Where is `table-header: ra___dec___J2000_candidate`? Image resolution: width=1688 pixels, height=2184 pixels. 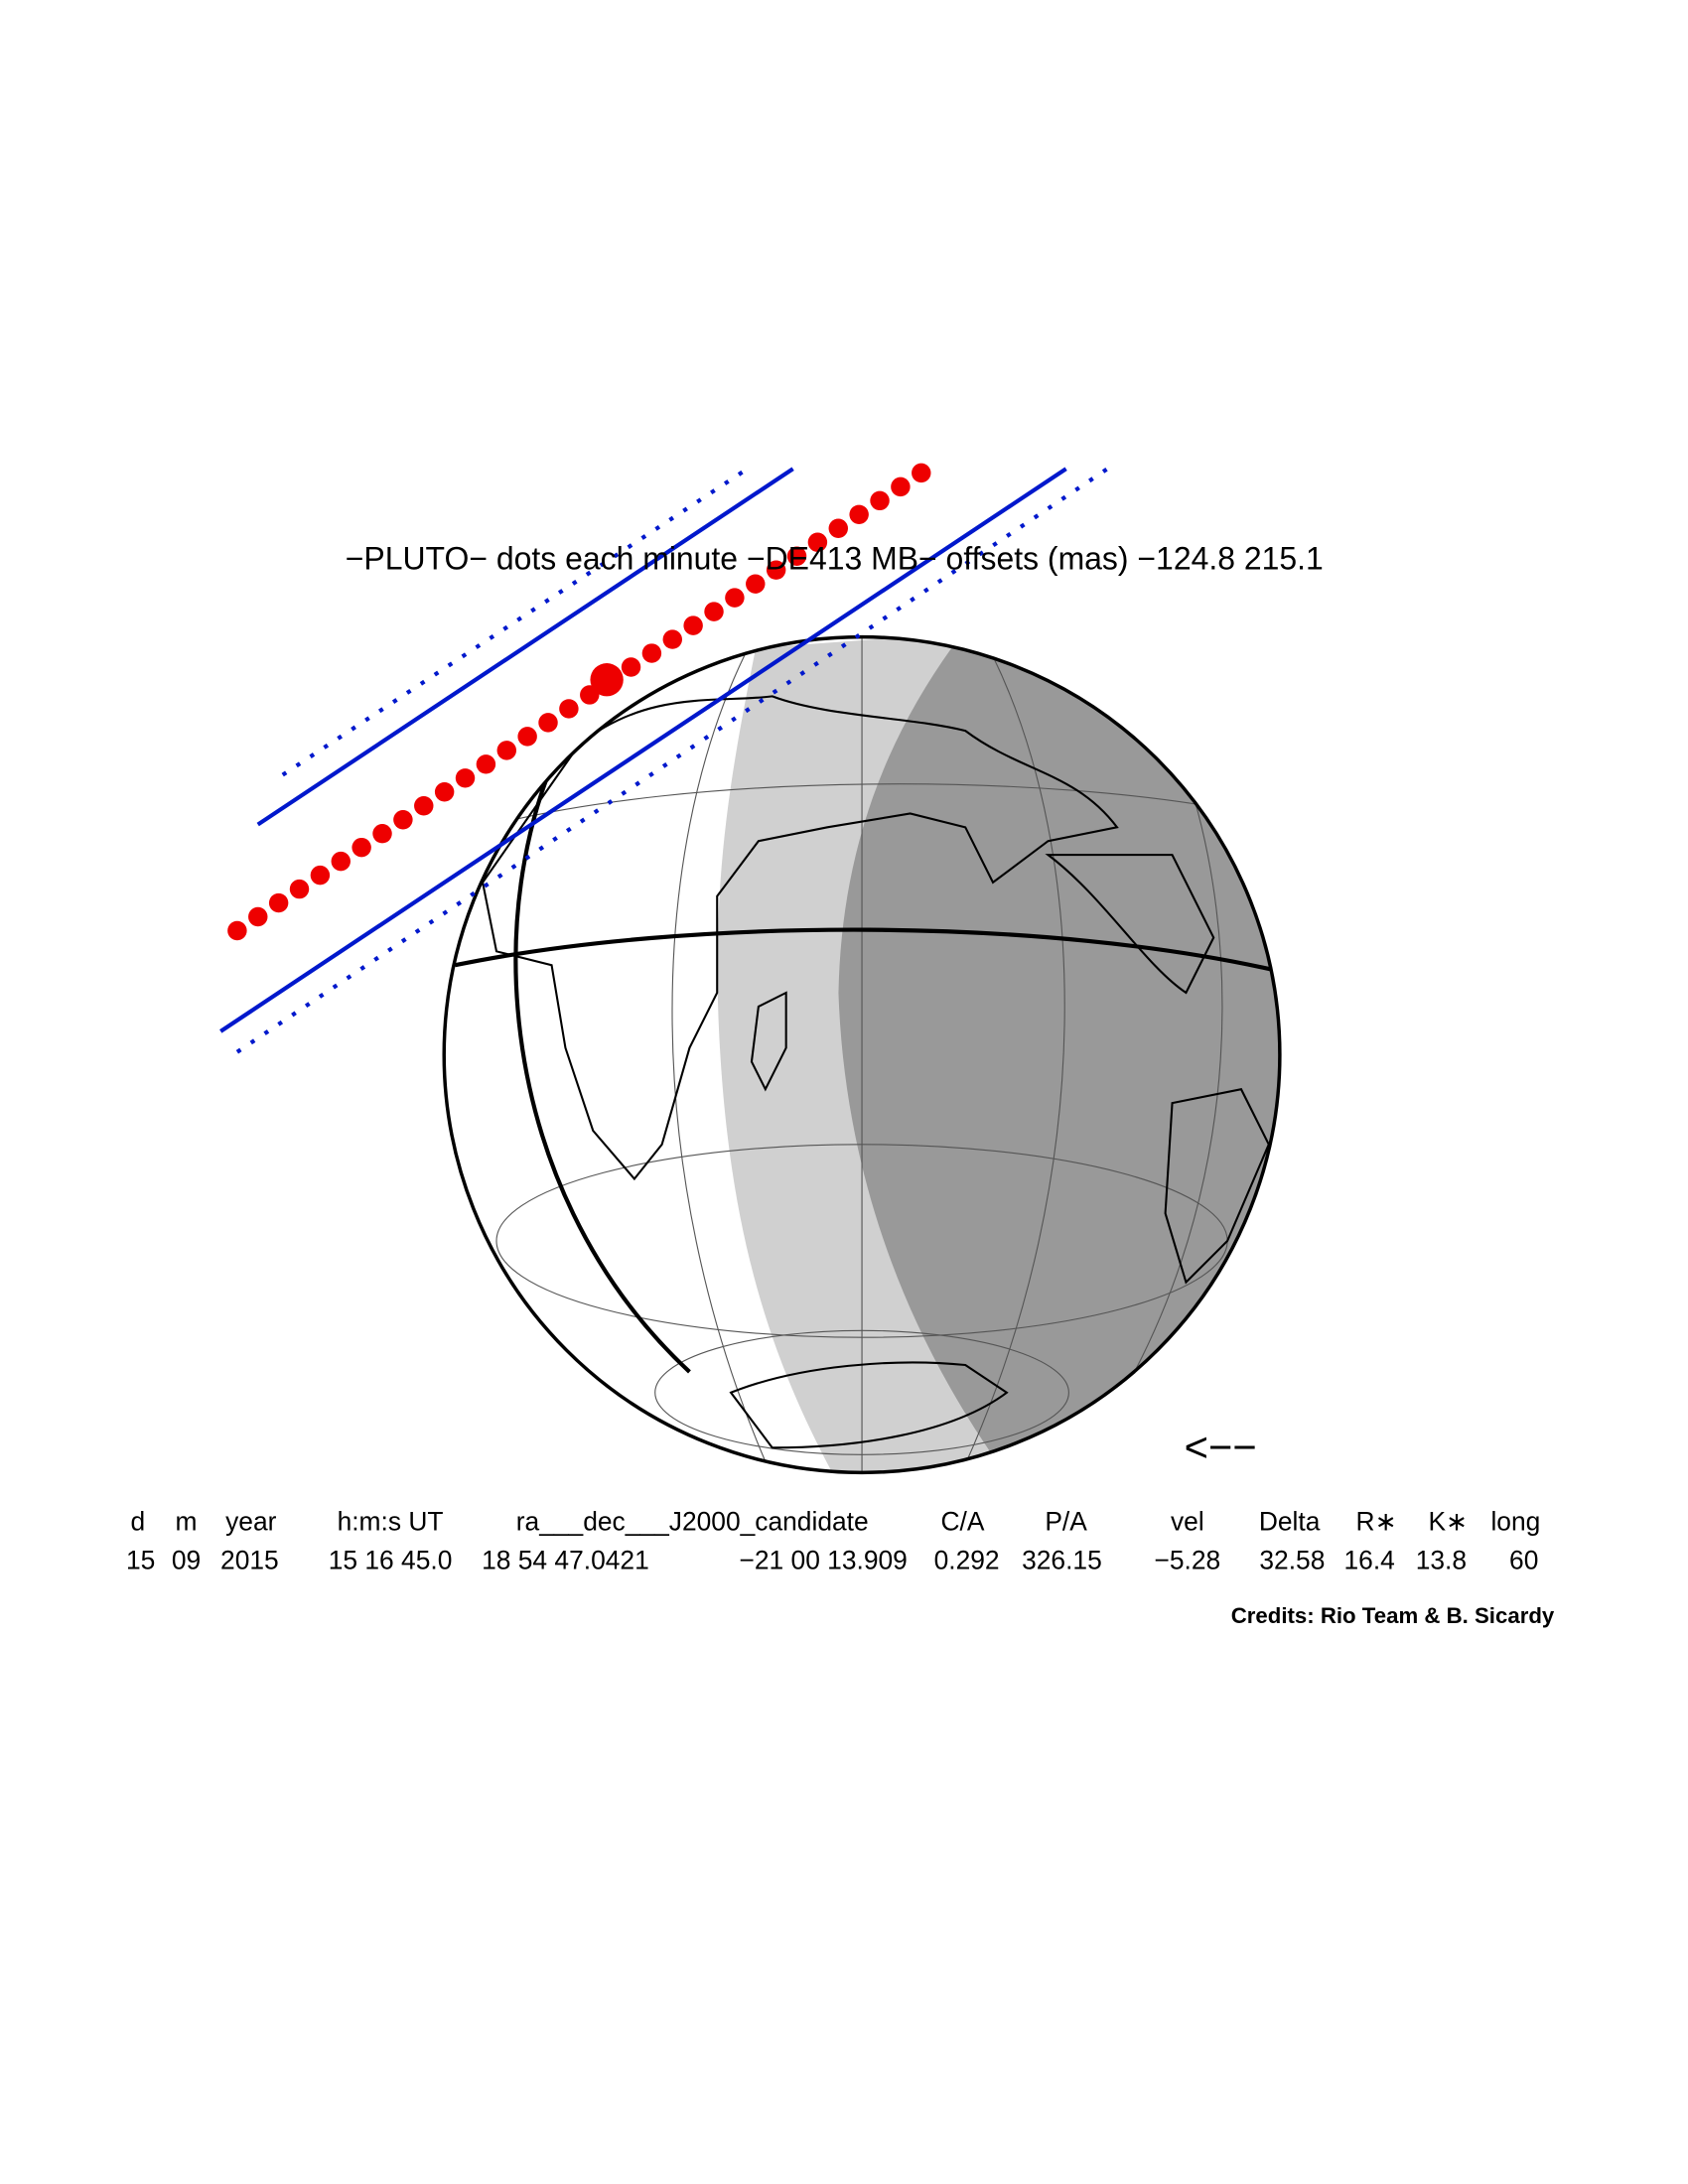
table-header: ra___dec___J2000_candidate is located at coordinates (692, 1522).